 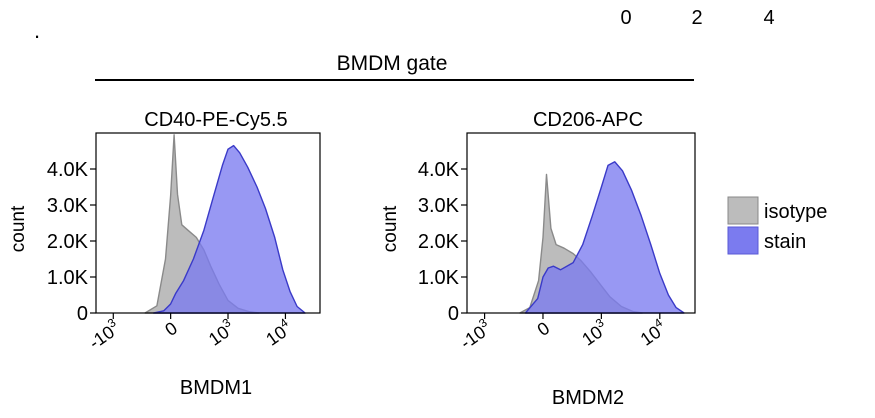 What do you see at coordinates (768, 18) in the screenshot?
I see `top-number-2: 4` at bounding box center [768, 18].